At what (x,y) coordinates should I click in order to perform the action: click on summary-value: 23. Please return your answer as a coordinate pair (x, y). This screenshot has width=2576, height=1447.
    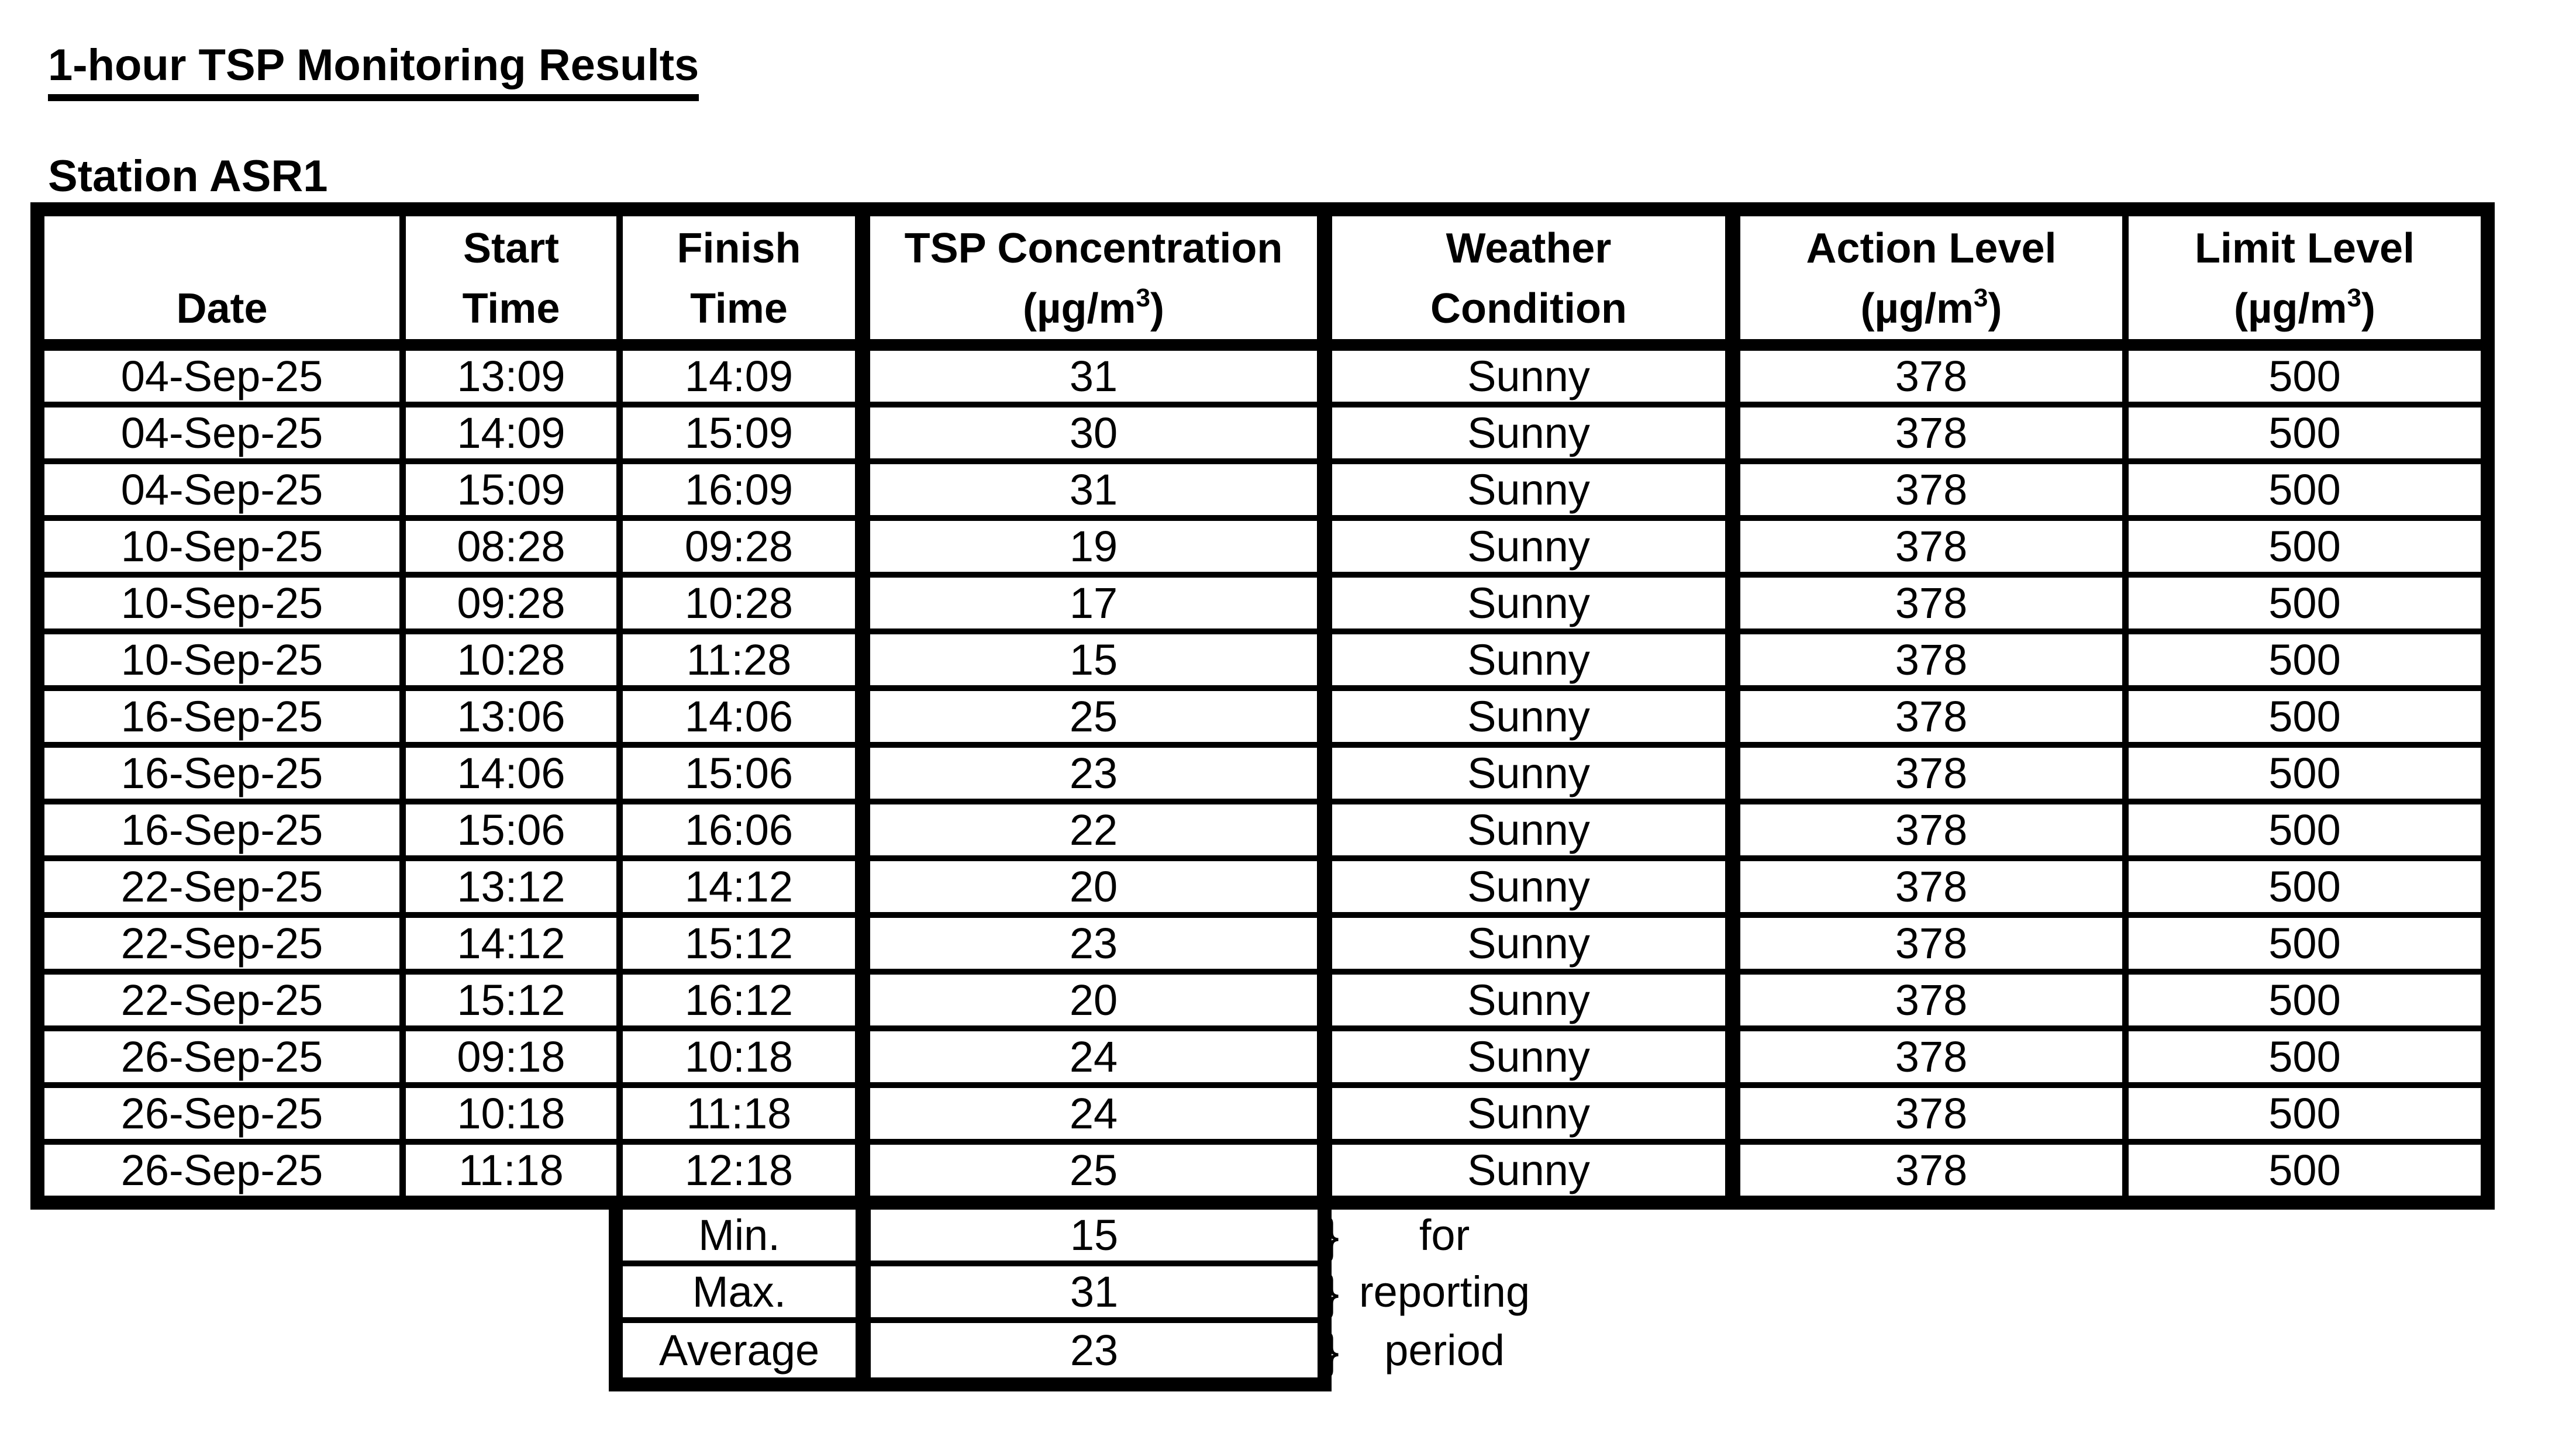
    Looking at the image, I should click on (1095, 1350).